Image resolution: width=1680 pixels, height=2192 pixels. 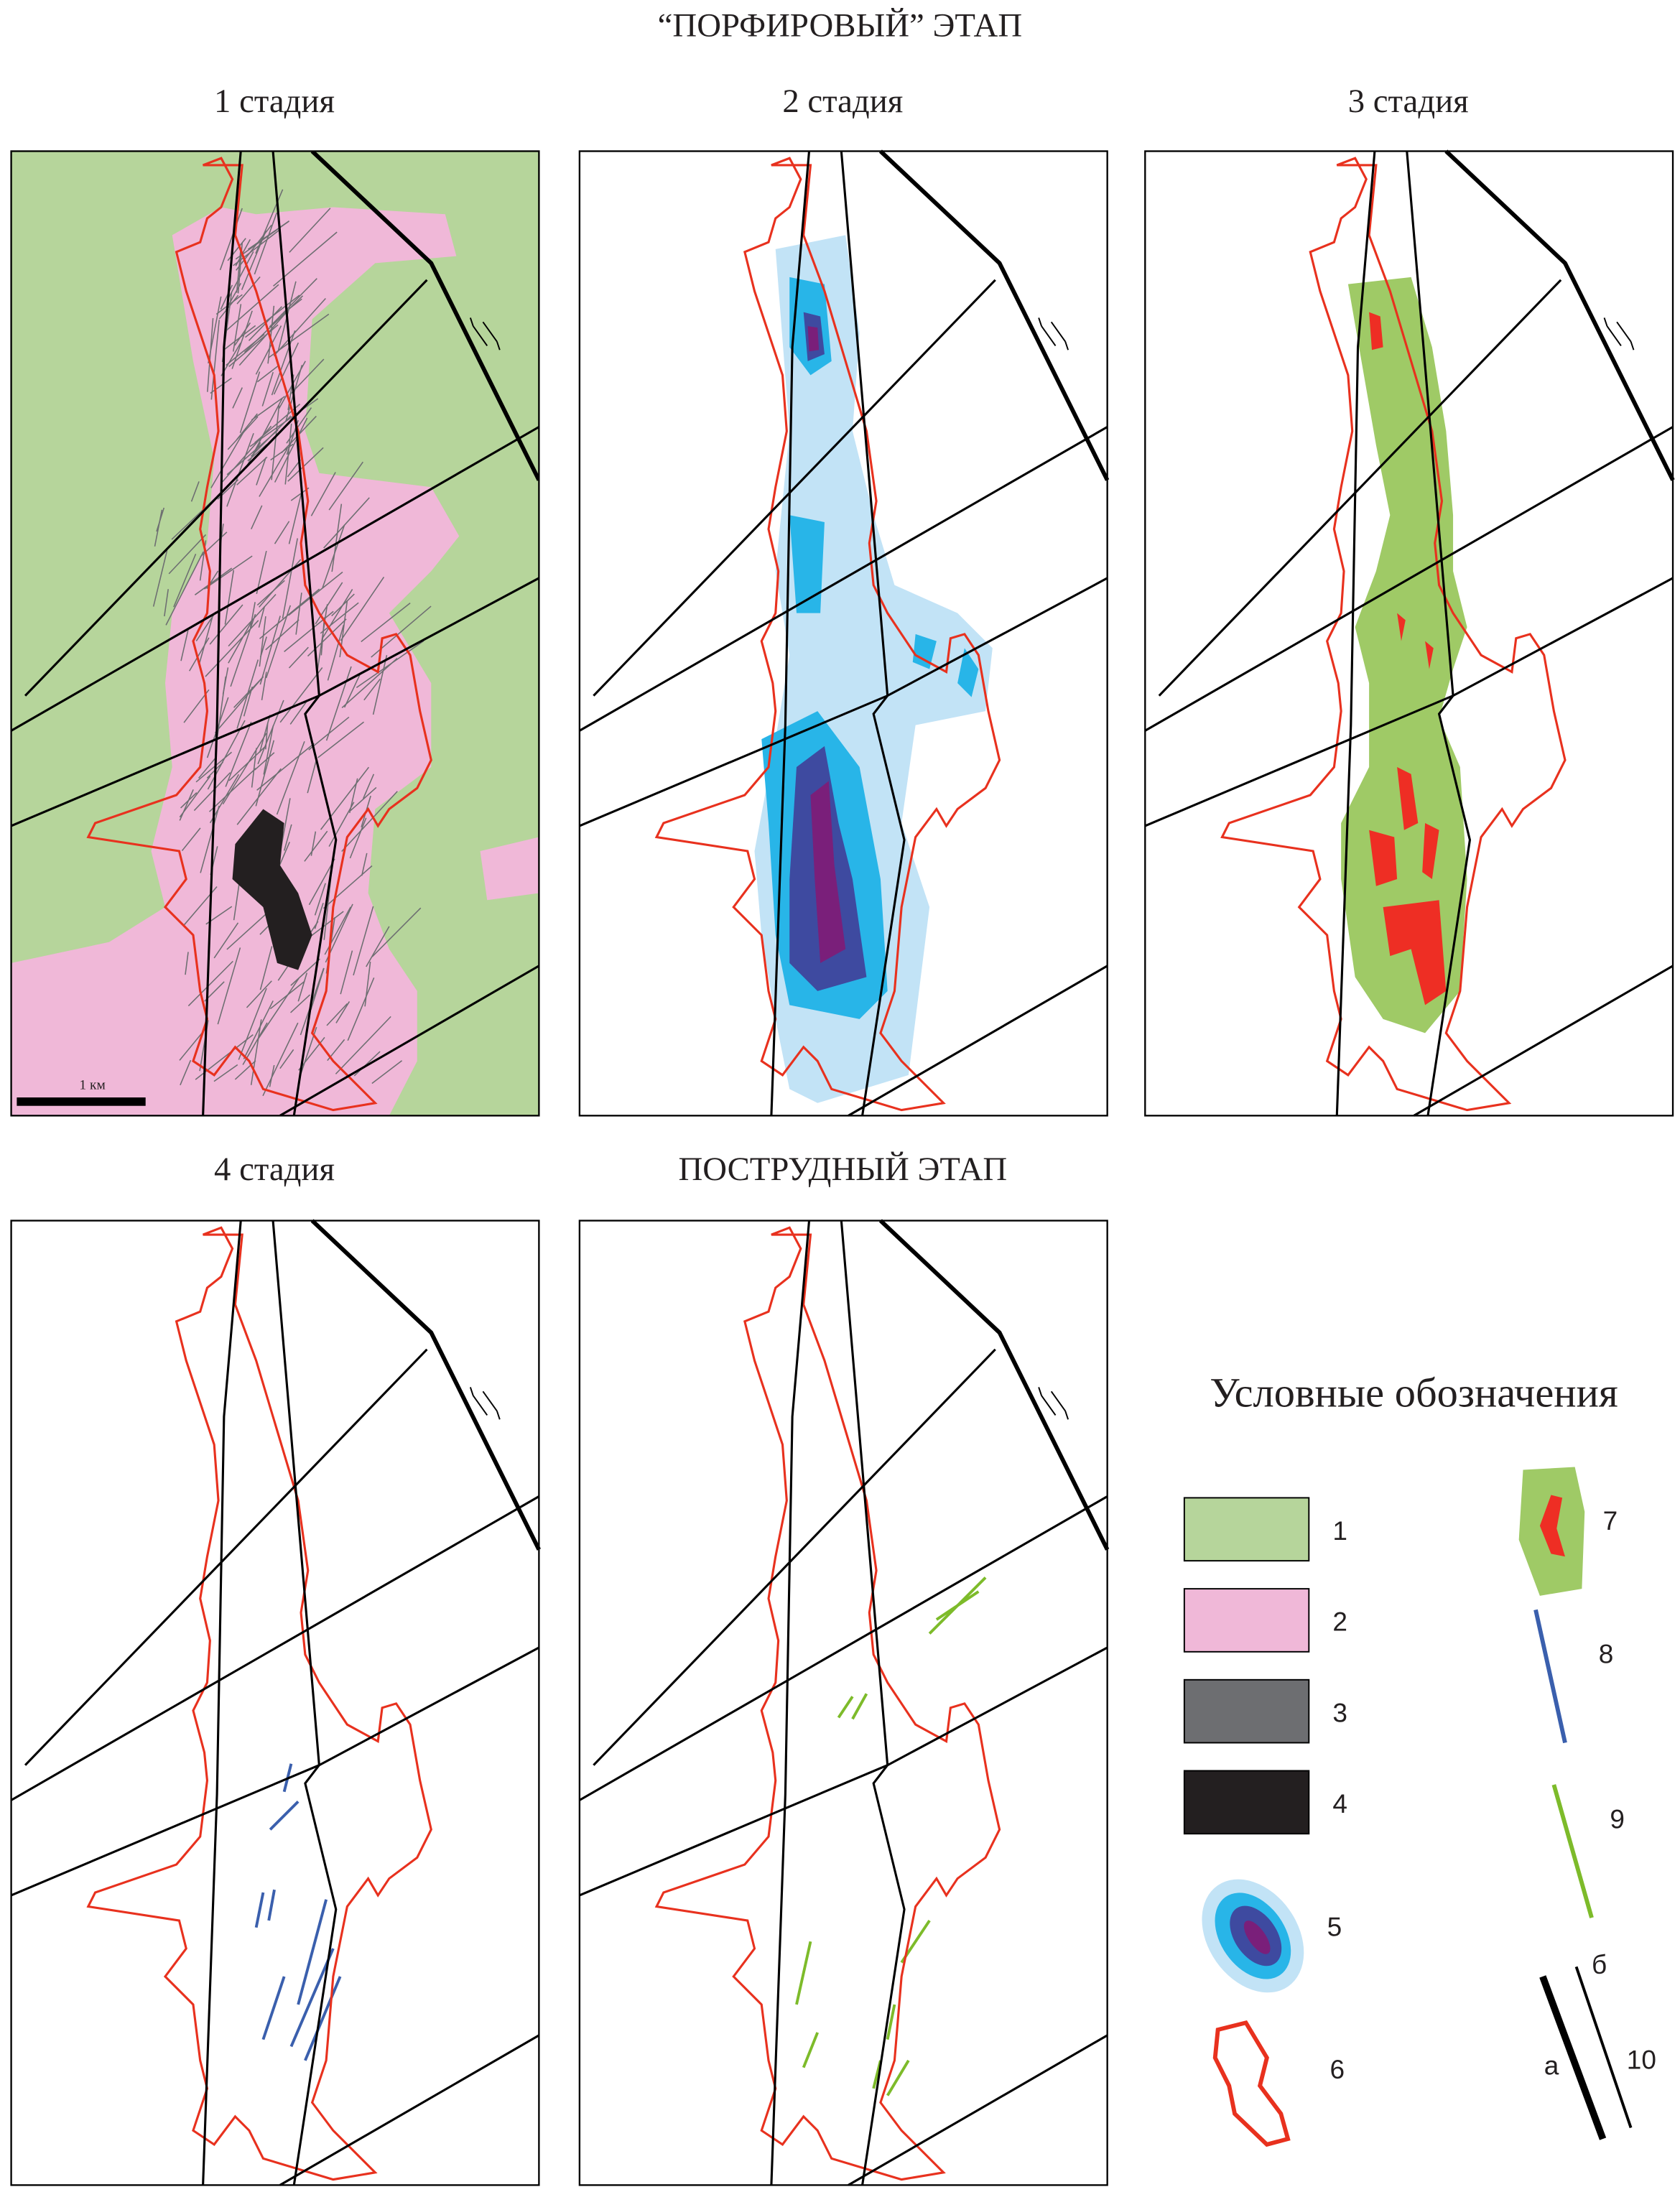 I want to click on panel-title: 3 стадия, so click(x=1408, y=102).